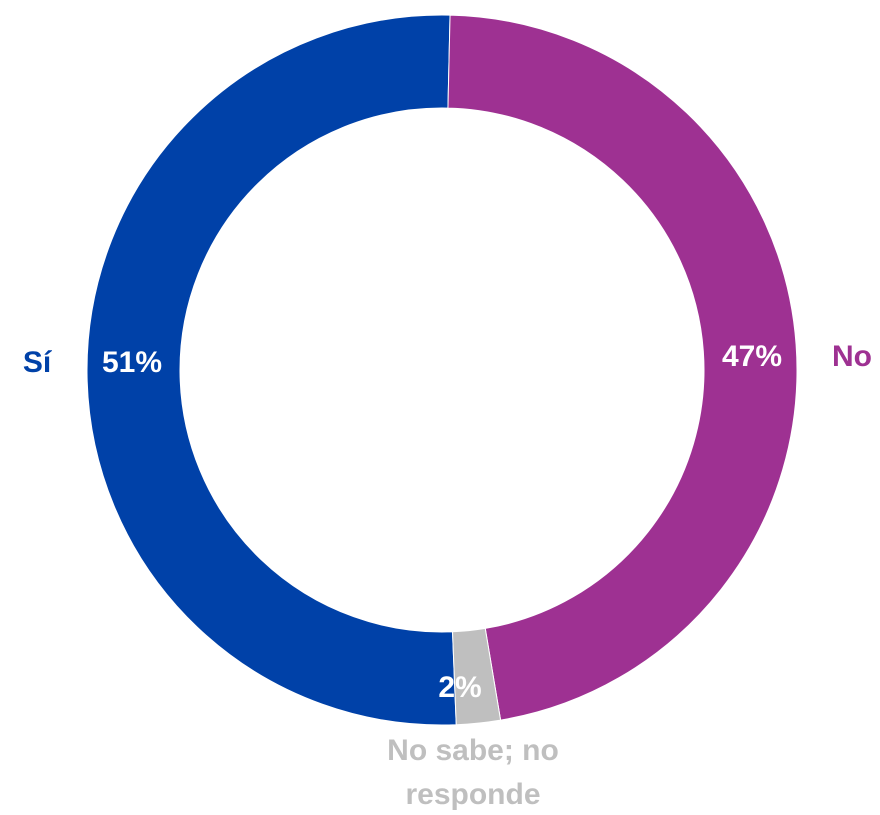 The height and width of the screenshot is (815, 880). What do you see at coordinates (472, 794) in the screenshot?
I see `category-label-line: responde` at bounding box center [472, 794].